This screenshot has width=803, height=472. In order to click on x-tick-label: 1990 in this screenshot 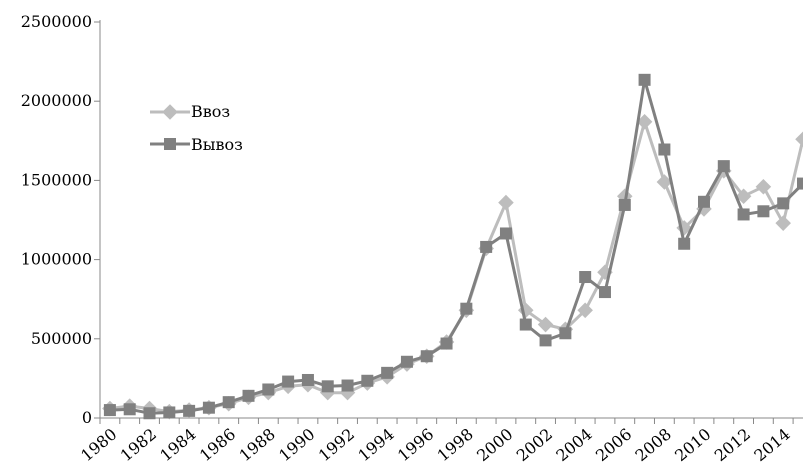, I will do `click(296, 445)`.